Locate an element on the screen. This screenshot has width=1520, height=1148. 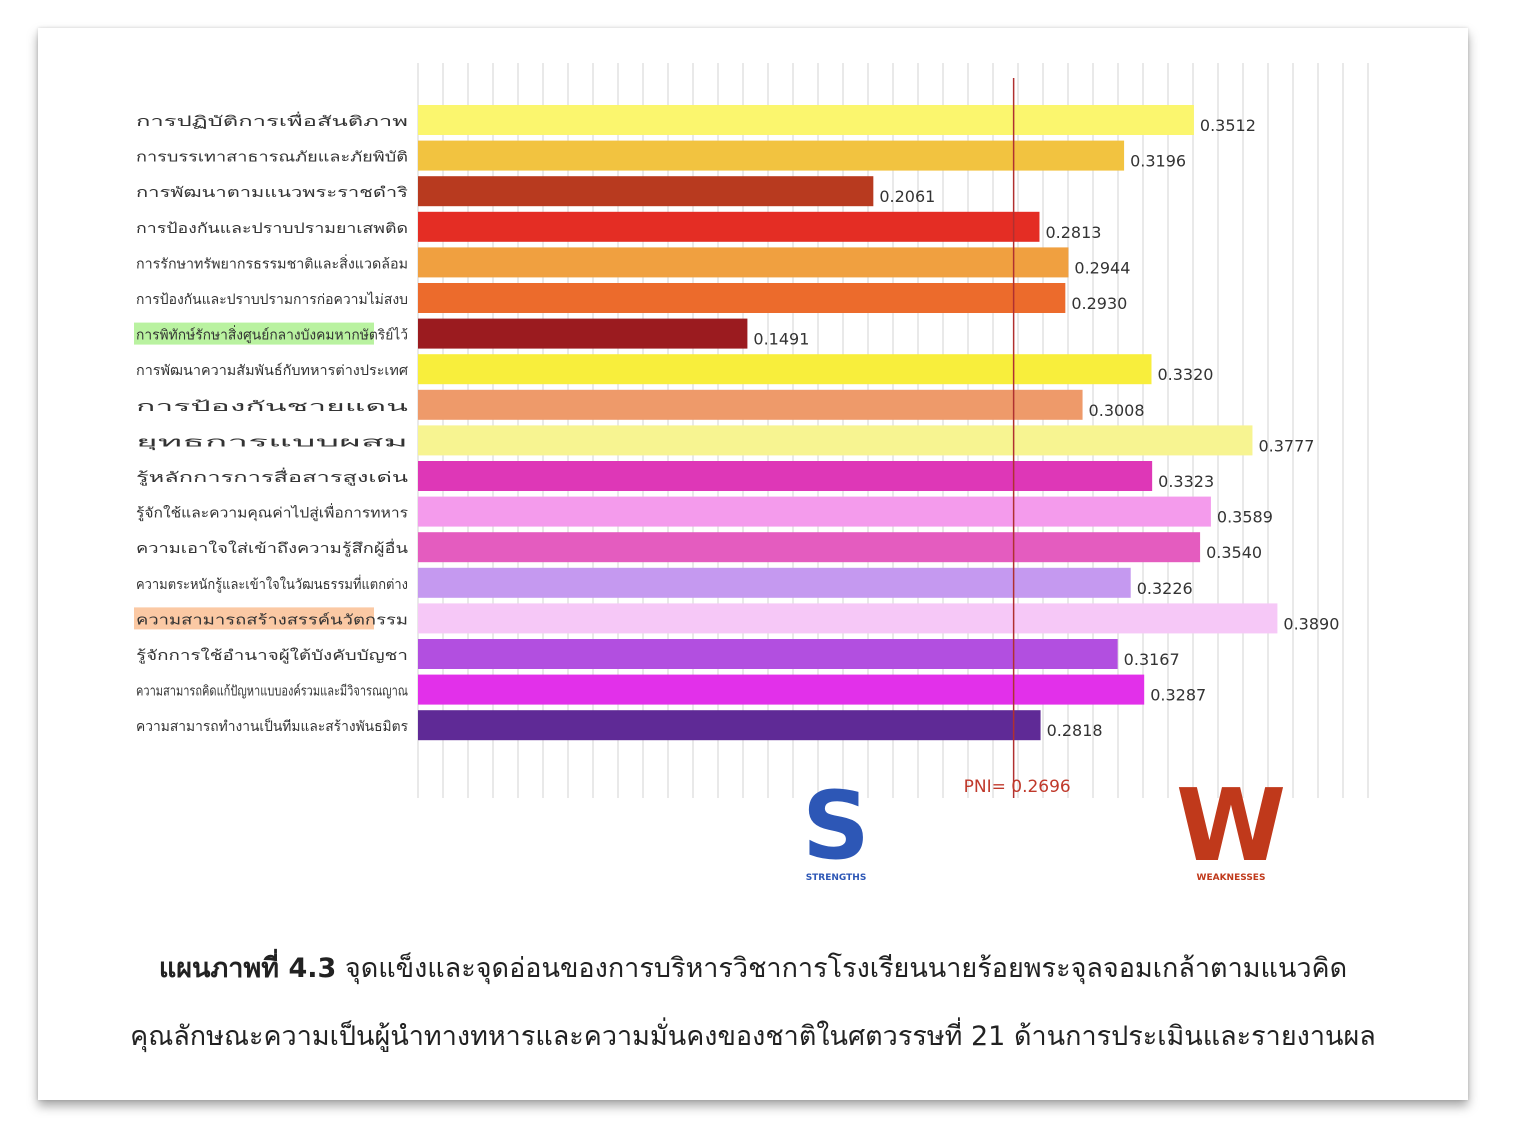
weakness-marker: W WEAKNESSES is located at coordinates (1231, 825).